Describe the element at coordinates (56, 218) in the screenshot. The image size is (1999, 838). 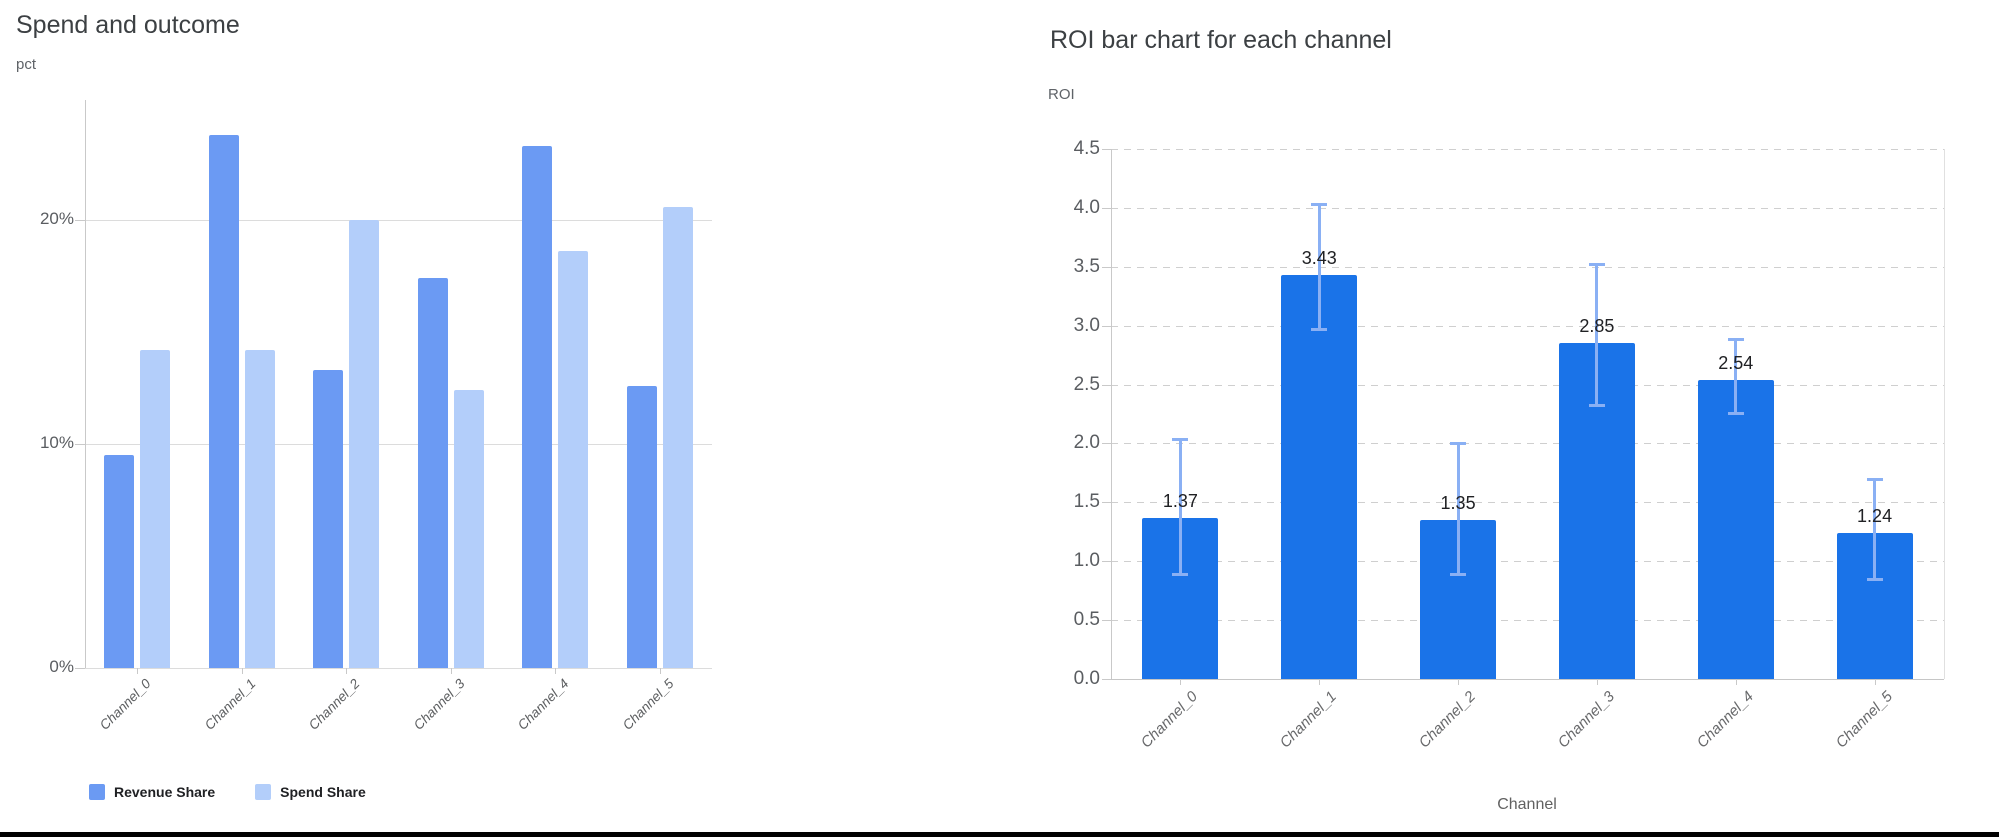
I see `y-tick-label-20%: 20%` at that location.